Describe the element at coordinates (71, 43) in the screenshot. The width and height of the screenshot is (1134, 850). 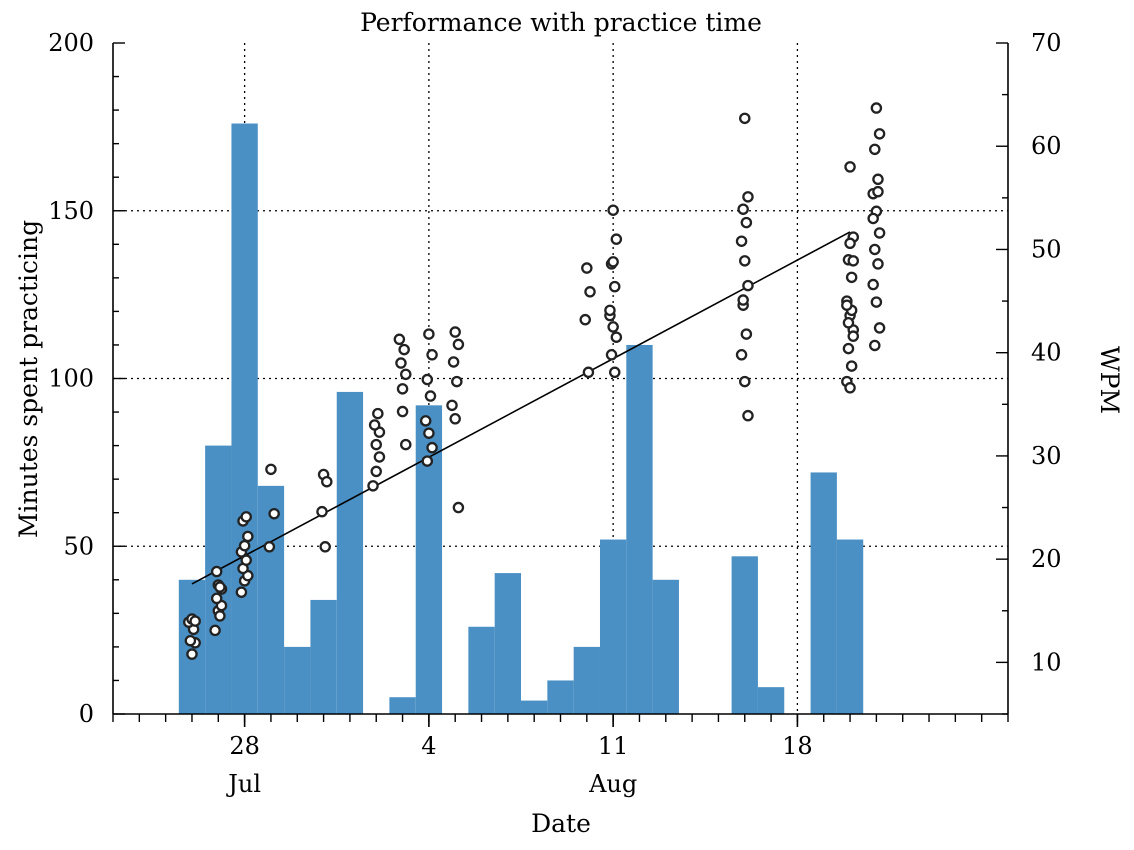
I see `y-tick-label-200: 200` at that location.